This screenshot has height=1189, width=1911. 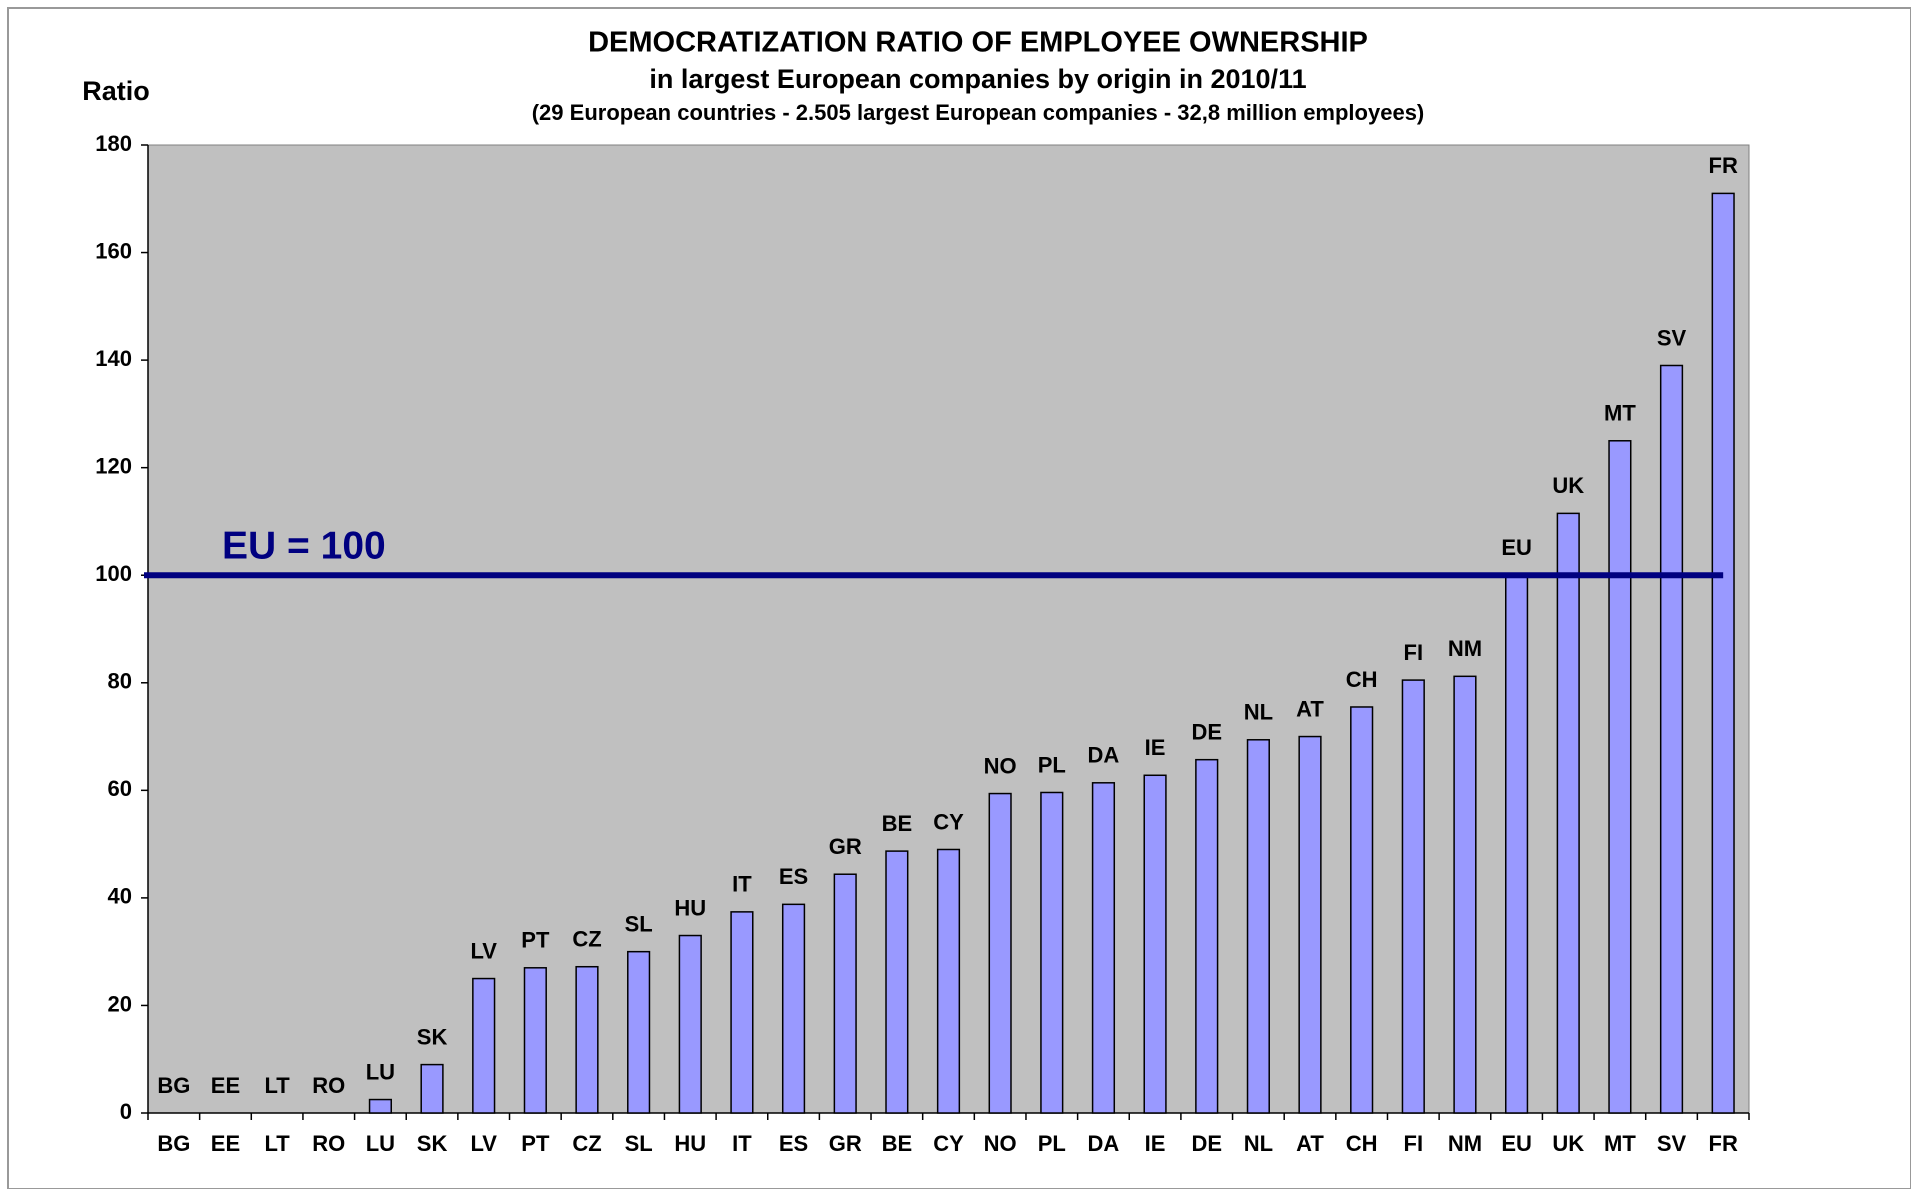 What do you see at coordinates (1465, 1143) in the screenshot?
I see `x-tick-label: NM` at bounding box center [1465, 1143].